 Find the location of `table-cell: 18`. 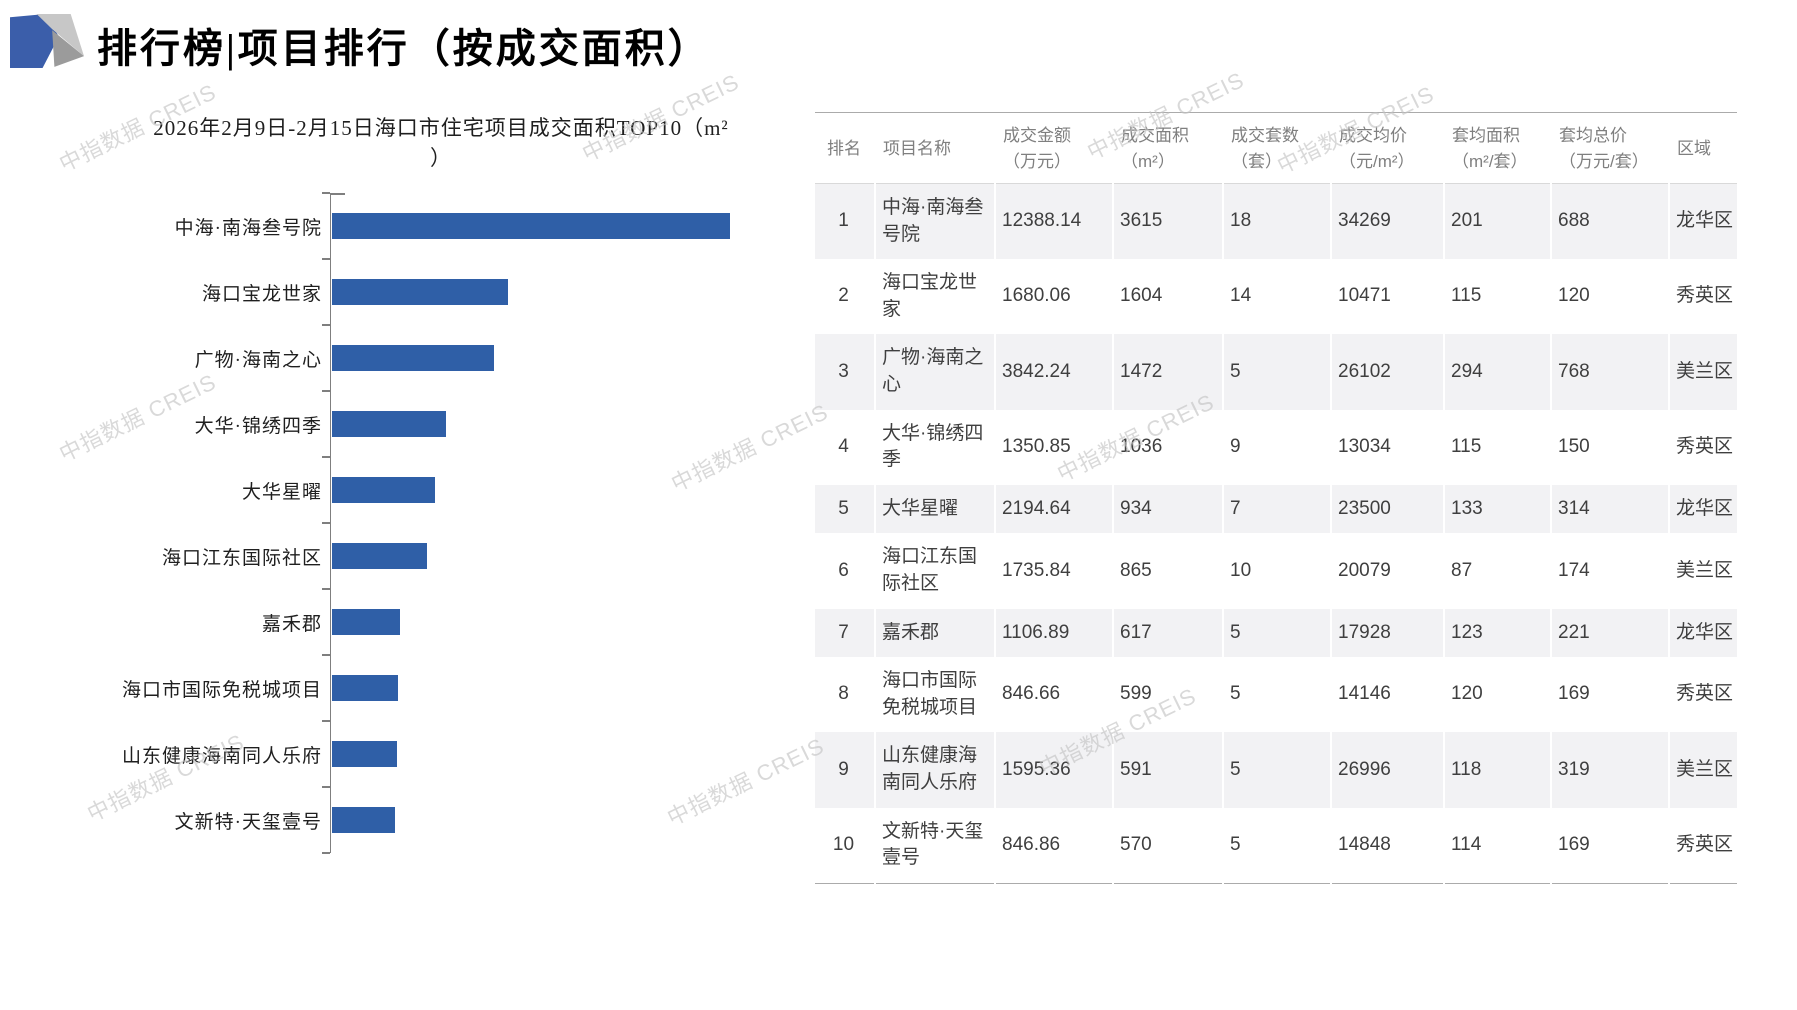

table-cell: 18 is located at coordinates (1276, 221).